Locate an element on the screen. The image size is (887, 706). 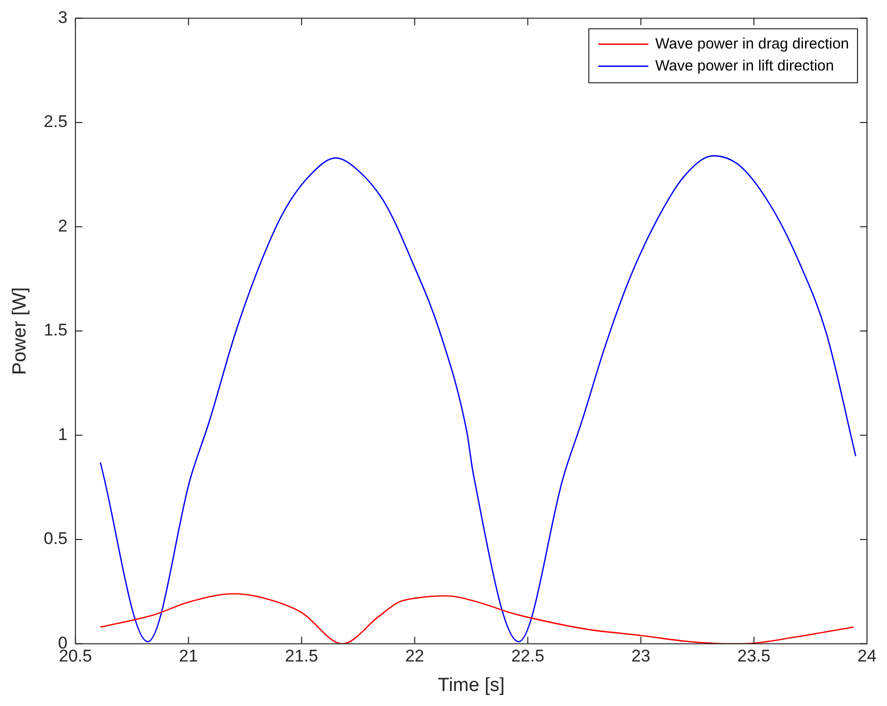
x-tick-label: 23.5 is located at coordinates (753, 656).